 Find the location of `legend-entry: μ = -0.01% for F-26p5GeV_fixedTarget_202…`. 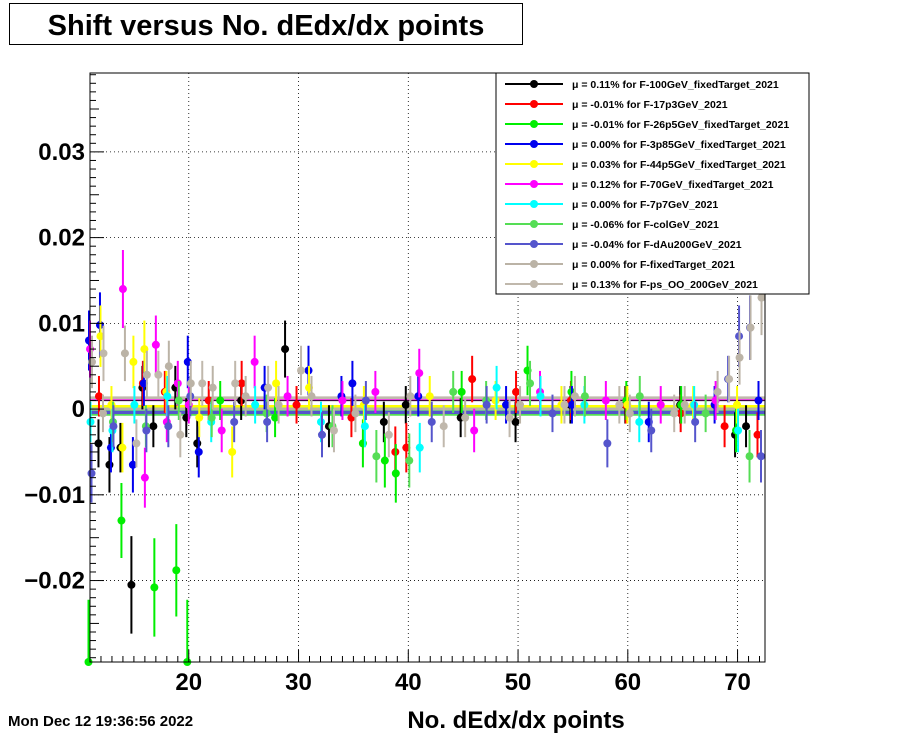

legend-entry: μ = -0.01% for F-26p5GeV_fixedTarget_202… is located at coordinates (680, 125).